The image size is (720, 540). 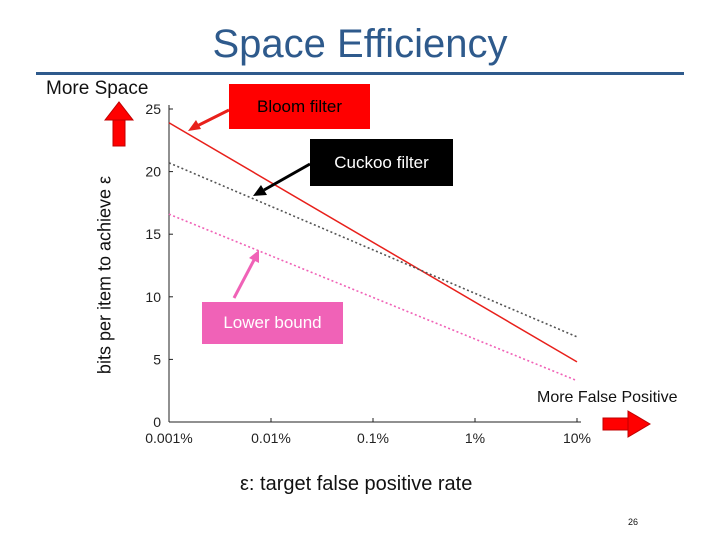 I want to click on more-space-arrow-head, so click(x=119, y=111).